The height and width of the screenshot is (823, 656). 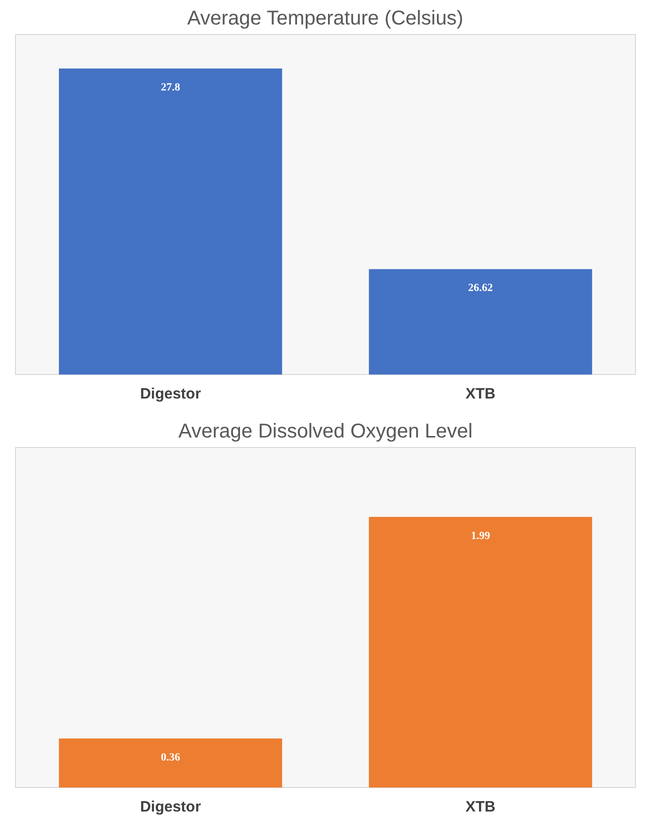 What do you see at coordinates (170, 758) in the screenshot?
I see `data-label: 0.36` at bounding box center [170, 758].